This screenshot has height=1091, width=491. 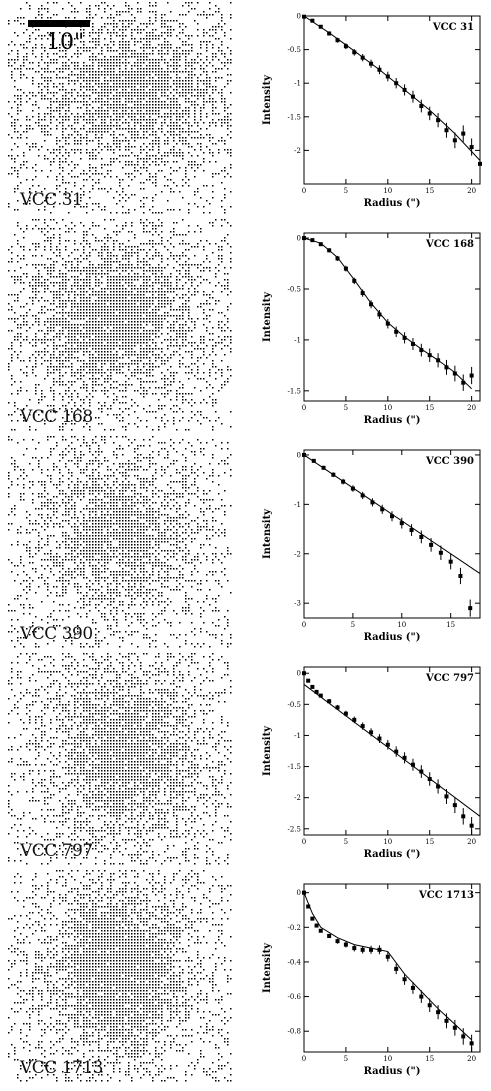 I want to click on galaxy-label: VCC 168, so click(x=56, y=417).